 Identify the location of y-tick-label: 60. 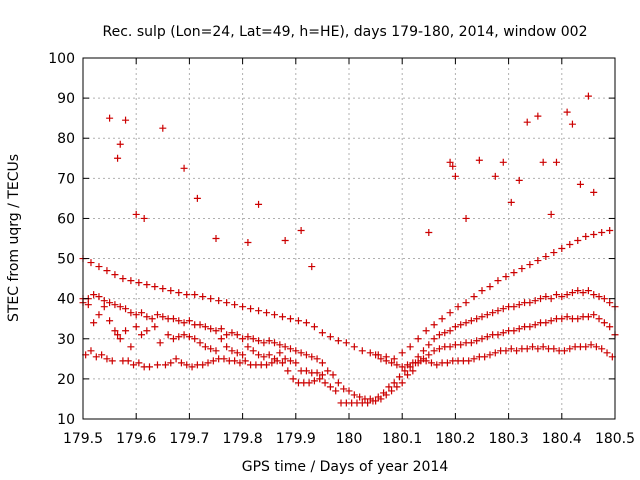
(66, 219).